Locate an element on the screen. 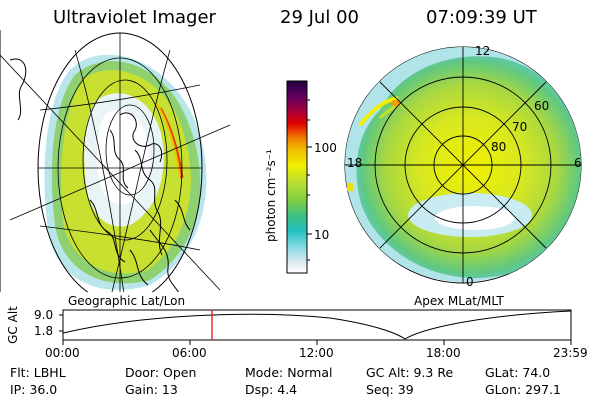 Image resolution: width=600 pixels, height=400 pixels. colorbar-tick-10: 10 is located at coordinates (322, 235).